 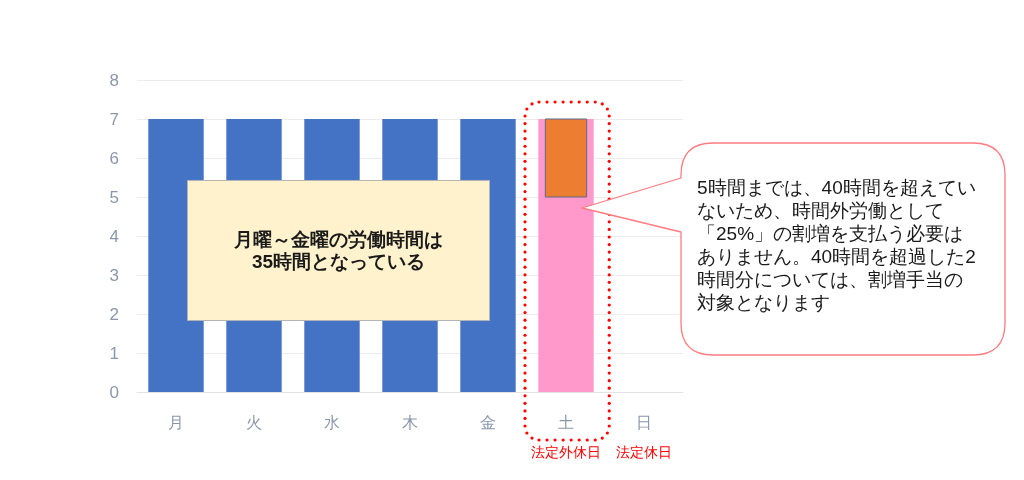 What do you see at coordinates (114, 314) in the screenshot?
I see `y-tick-label: 2` at bounding box center [114, 314].